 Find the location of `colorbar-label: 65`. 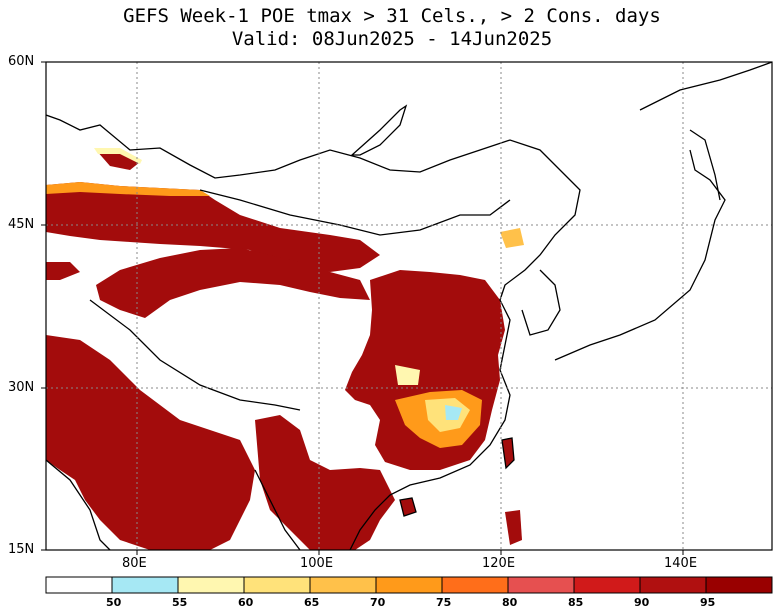

colorbar-label: 65 is located at coordinates (312, 602).